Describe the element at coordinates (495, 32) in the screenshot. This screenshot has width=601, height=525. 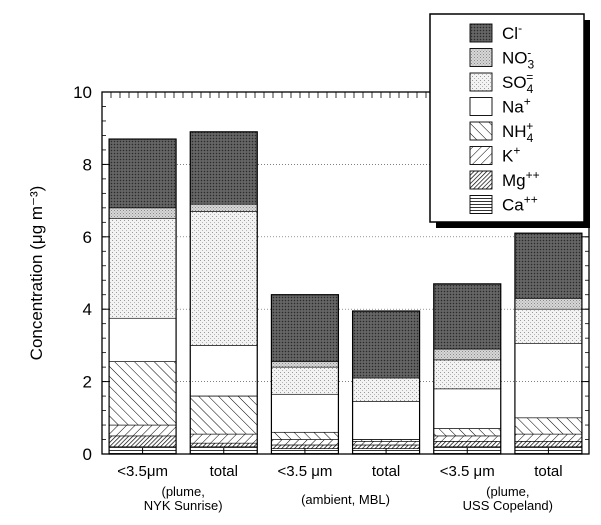
I see `legend-item: Cl-` at that location.